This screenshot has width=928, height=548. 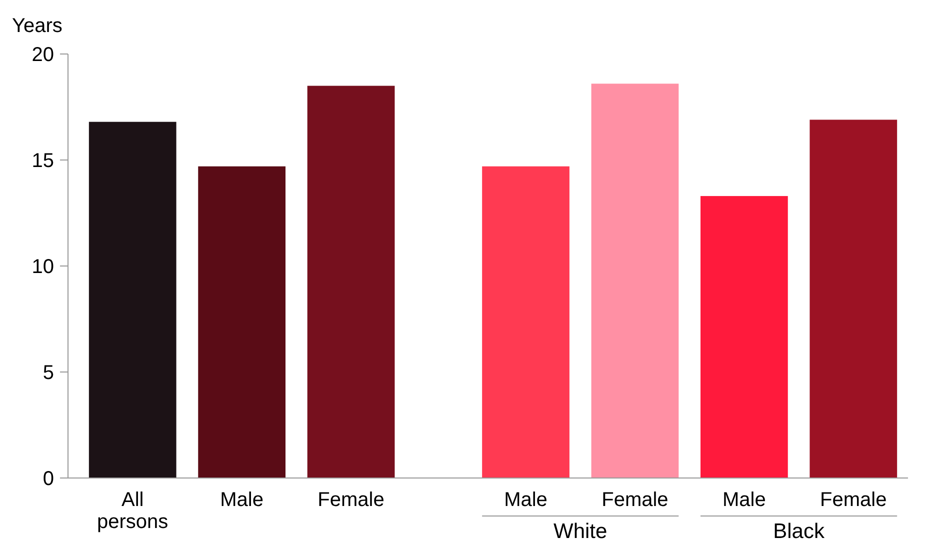 I want to click on y-tick-label: 10, so click(x=43, y=267).